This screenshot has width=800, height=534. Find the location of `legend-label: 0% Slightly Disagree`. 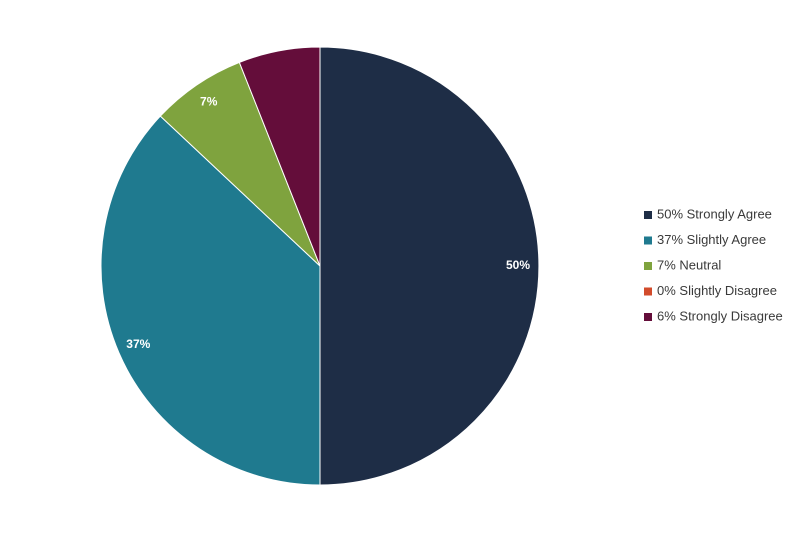

legend-label: 0% Slightly Disagree is located at coordinates (717, 290).